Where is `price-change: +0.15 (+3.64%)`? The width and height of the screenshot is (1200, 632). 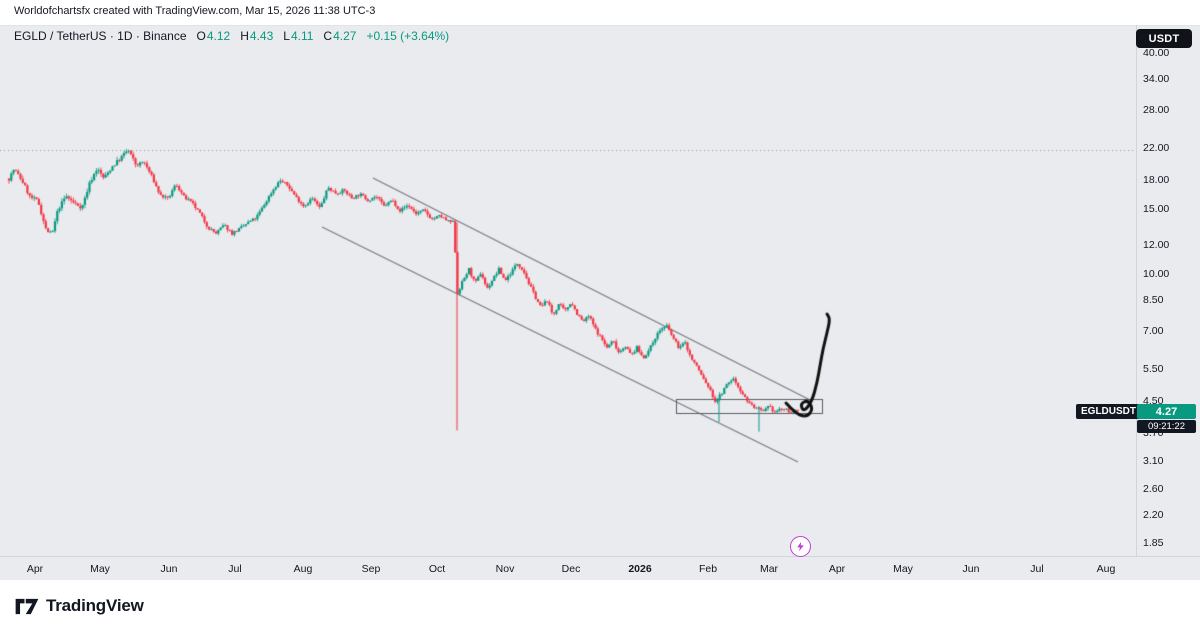 price-change: +0.15 (+3.64%) is located at coordinates (408, 36).